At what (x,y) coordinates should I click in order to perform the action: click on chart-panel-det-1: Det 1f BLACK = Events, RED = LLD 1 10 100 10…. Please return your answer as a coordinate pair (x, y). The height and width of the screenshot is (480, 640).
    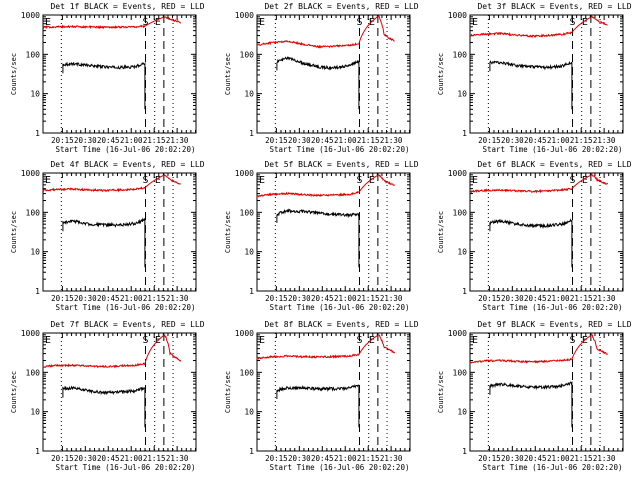
    Looking at the image, I should click on (107, 78).